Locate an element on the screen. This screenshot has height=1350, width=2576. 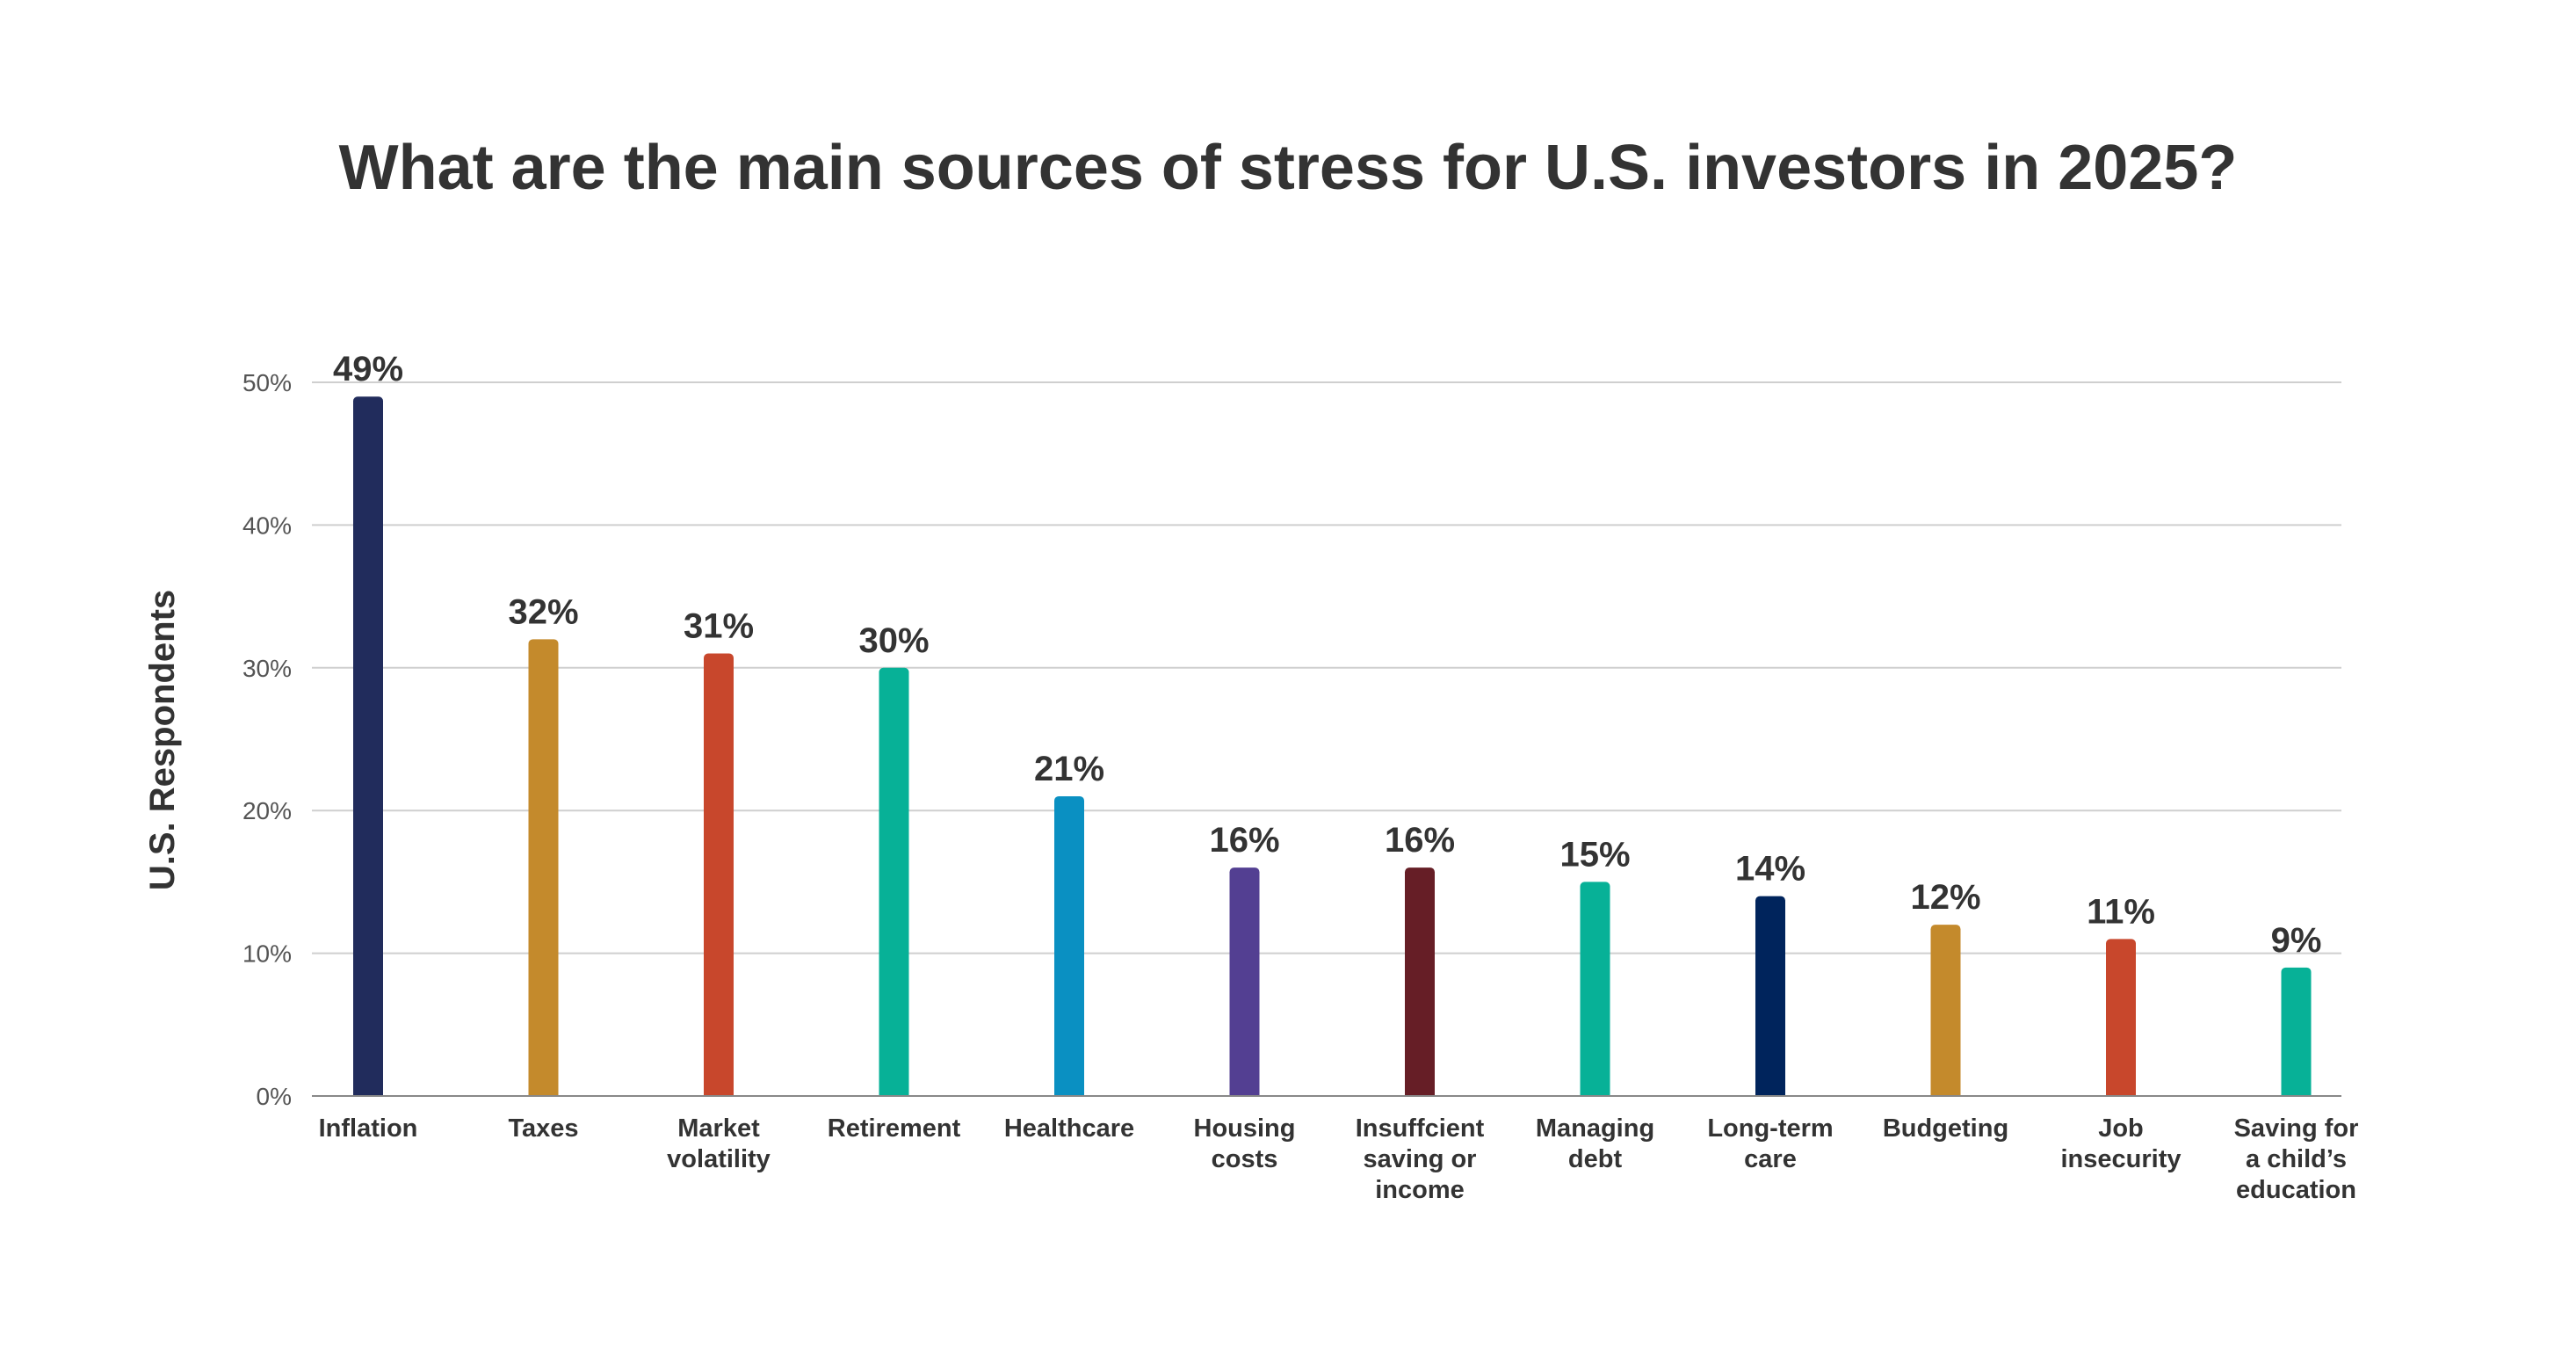
category-label: Healthcare is located at coordinates (1069, 1128).